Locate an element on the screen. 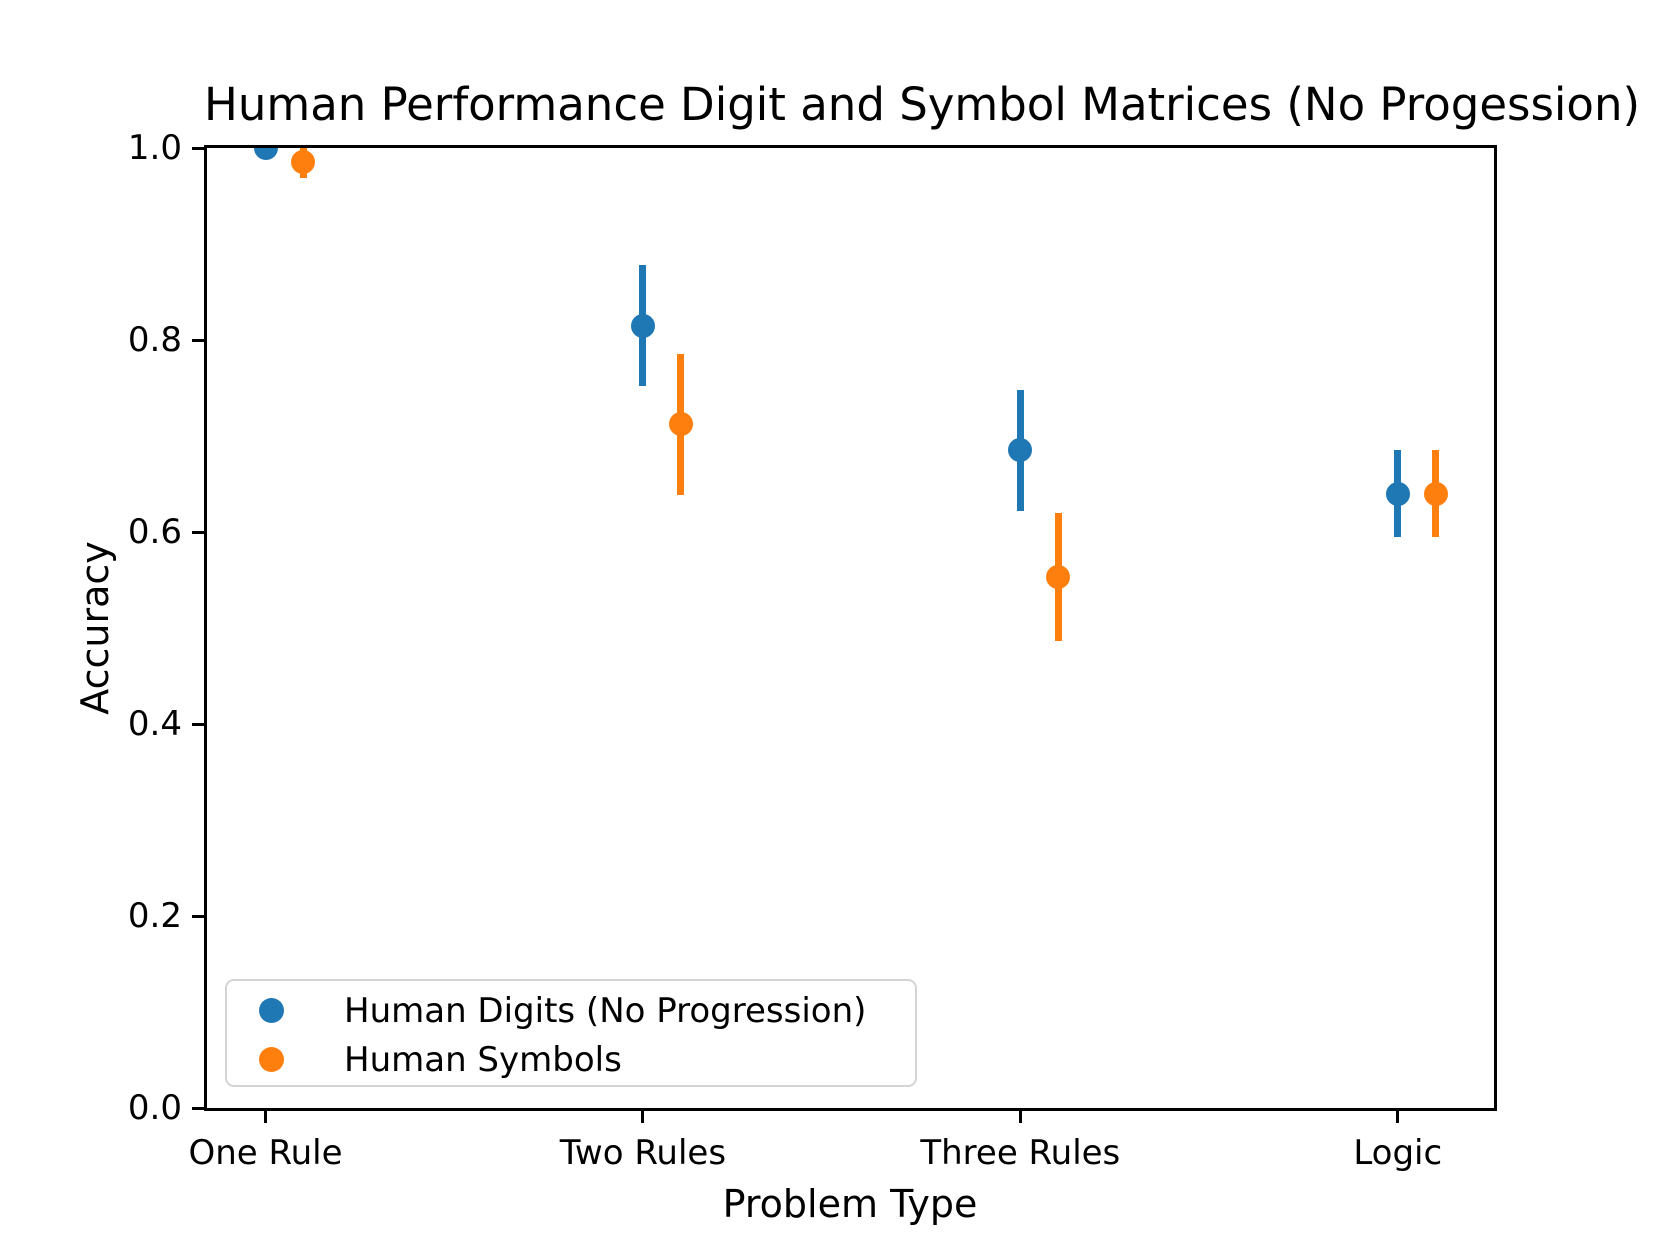 This screenshot has width=1660, height=1245. legend-entry-symbols: Human Symbols is located at coordinates (571, 1059).